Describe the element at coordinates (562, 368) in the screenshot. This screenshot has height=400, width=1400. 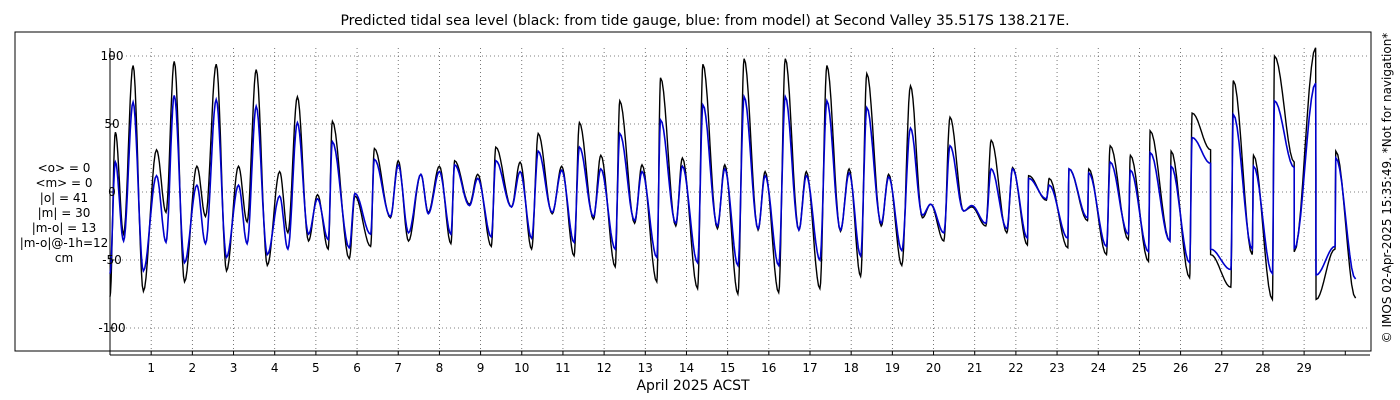
I see `x-tick-label: 11` at that location.